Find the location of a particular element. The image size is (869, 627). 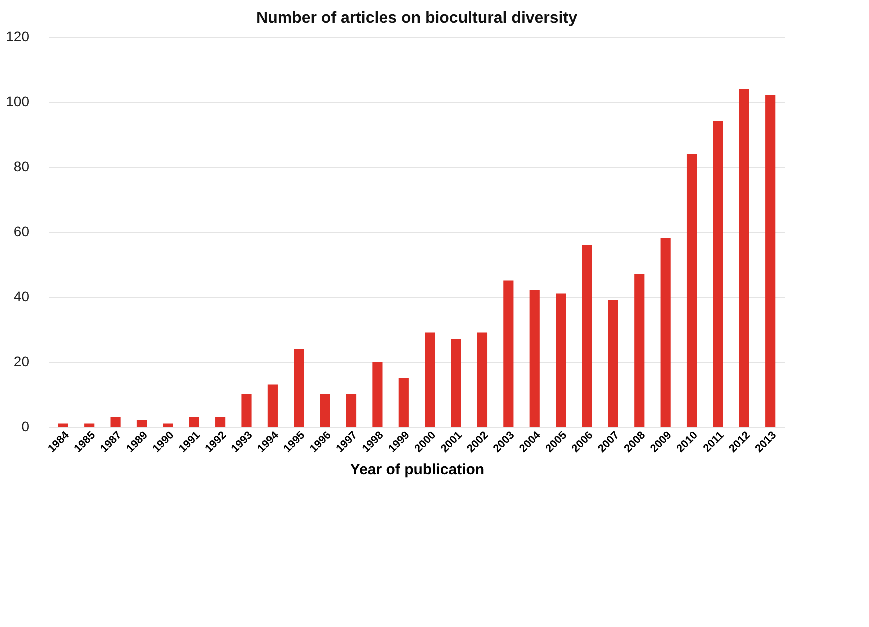

y-tick-label: 80 is located at coordinates (22, 166).